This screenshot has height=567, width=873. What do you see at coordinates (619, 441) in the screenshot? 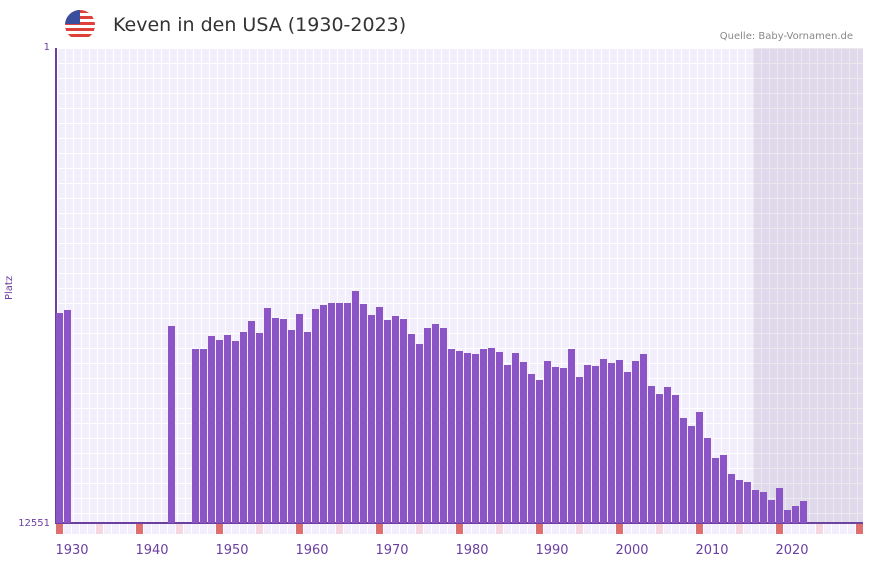
I see `bar-1998` at bounding box center [619, 441].